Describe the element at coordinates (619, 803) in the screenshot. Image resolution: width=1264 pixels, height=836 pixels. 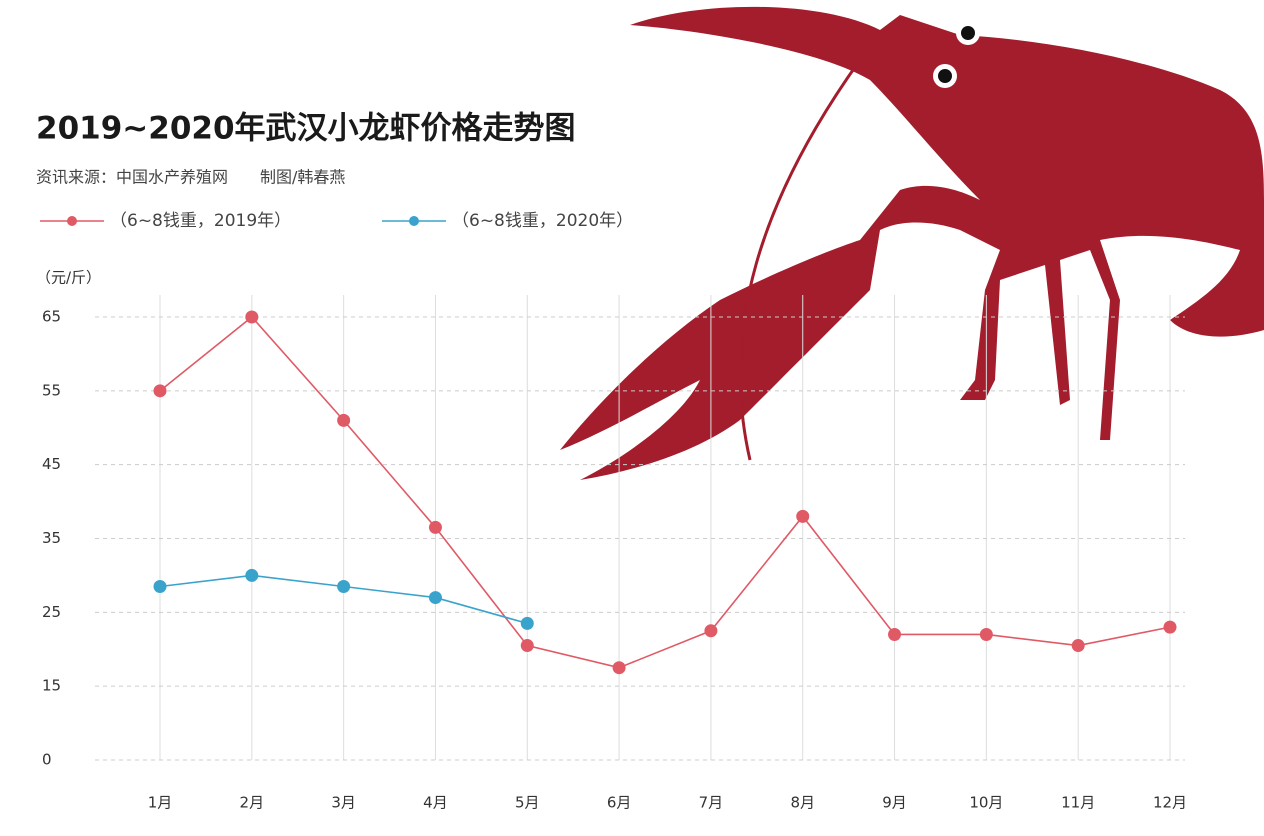
I see `x-tick-label: 6月` at that location.